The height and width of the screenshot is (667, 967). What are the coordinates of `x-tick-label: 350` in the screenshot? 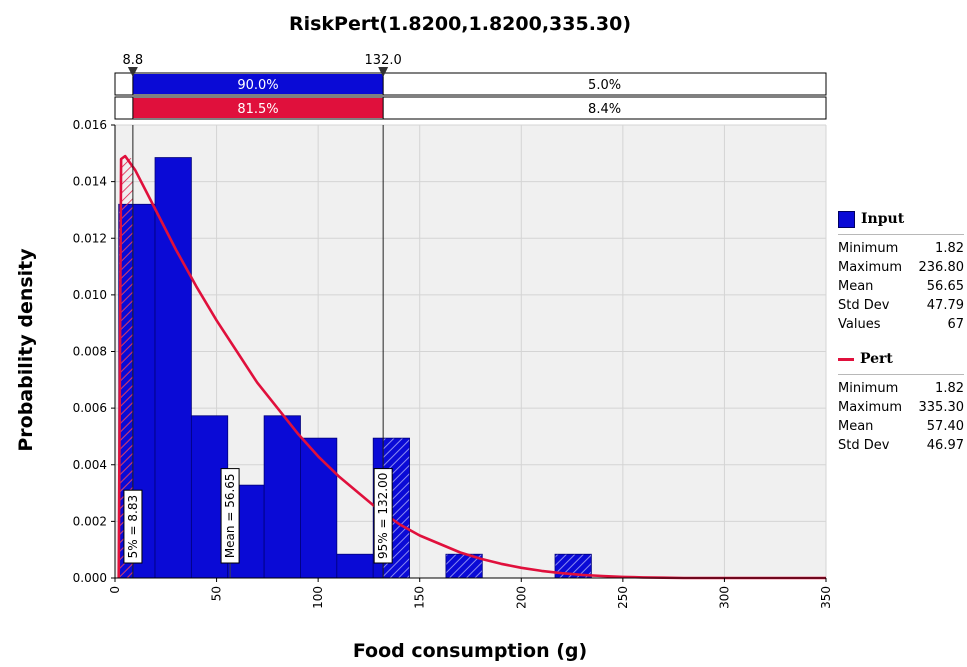 It's located at (826, 597).